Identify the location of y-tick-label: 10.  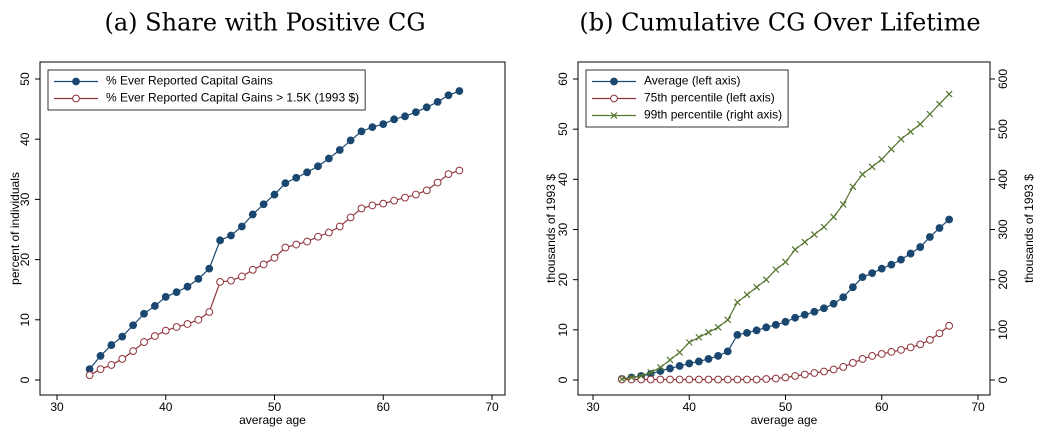
(25, 320).